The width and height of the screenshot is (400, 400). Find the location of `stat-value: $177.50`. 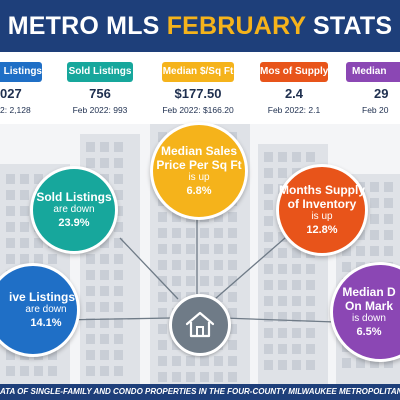

stat-value: $177.50 is located at coordinates (198, 93).